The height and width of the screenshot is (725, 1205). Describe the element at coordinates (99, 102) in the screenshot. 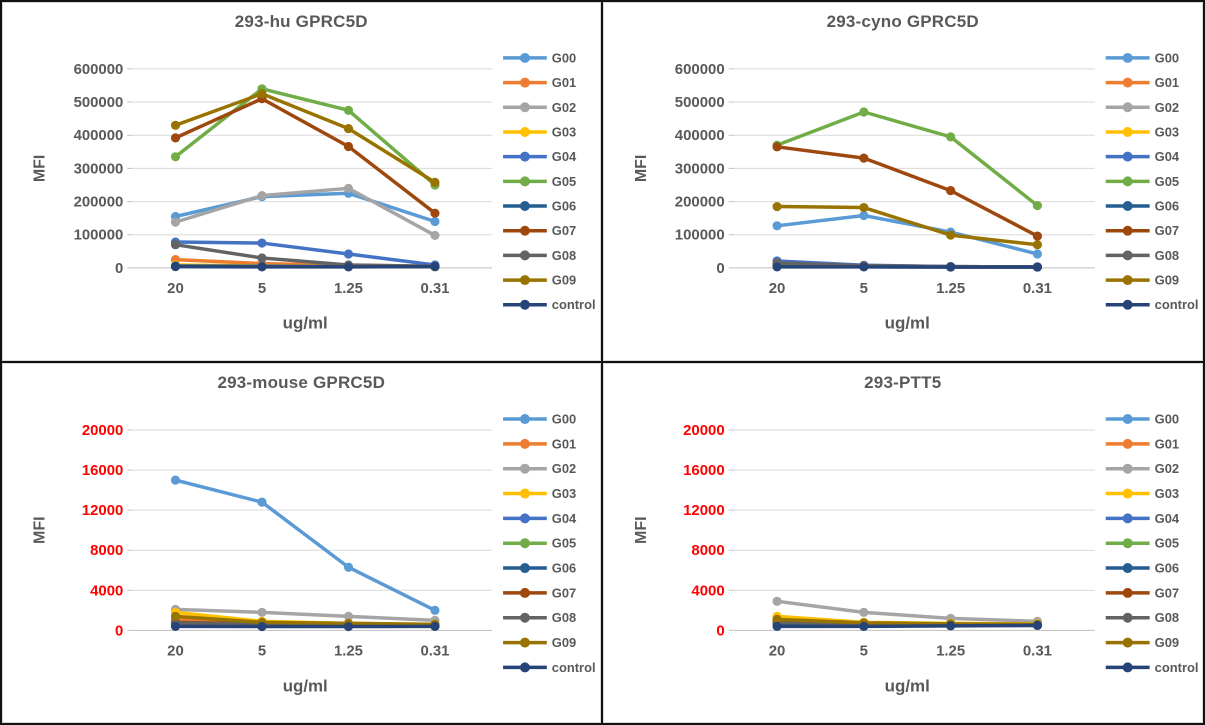

I see `y-tick-label: 500000` at that location.